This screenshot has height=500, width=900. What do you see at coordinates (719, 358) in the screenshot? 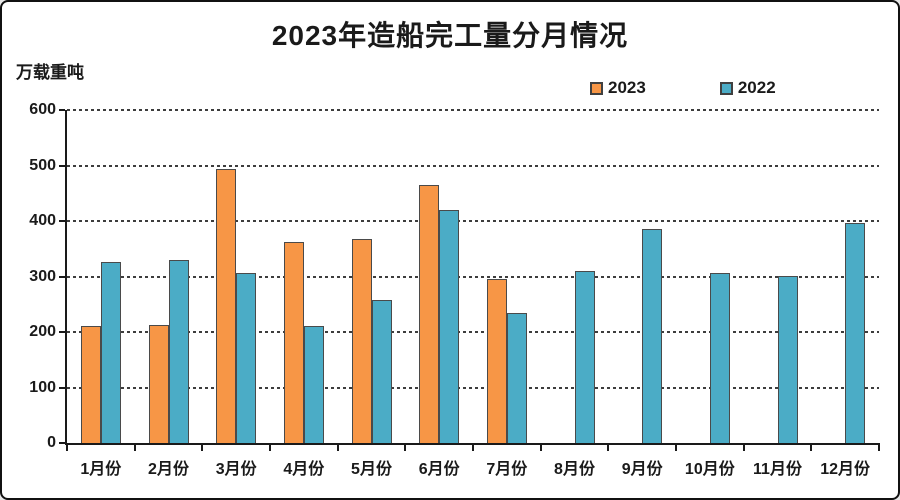
I see `bar-2022-10月份` at bounding box center [719, 358].